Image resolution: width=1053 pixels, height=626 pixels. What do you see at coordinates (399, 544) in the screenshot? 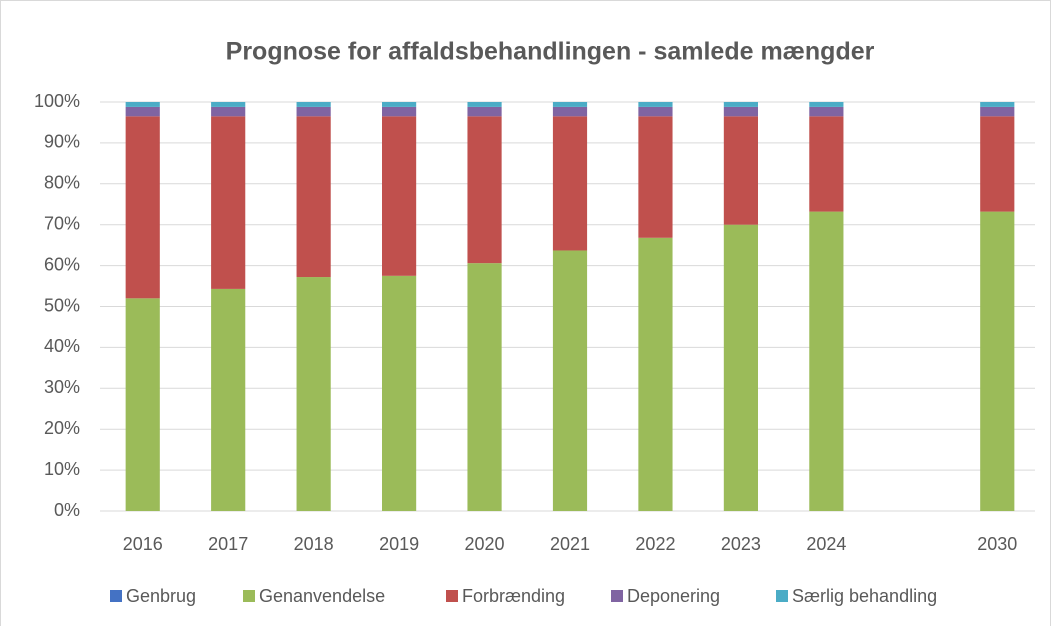
I see `x-tick-label: 2019` at bounding box center [399, 544].